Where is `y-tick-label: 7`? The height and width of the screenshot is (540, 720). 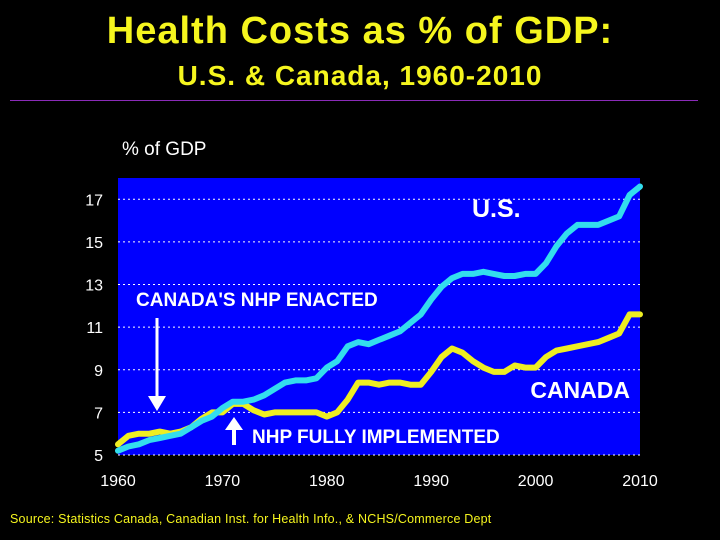 y-tick-label: 7 is located at coordinates (98, 413).